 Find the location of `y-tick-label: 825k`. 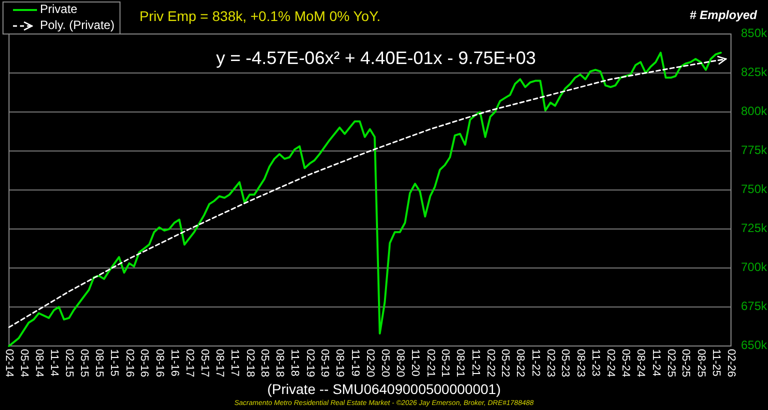

y-tick-label: 825k is located at coordinates (754, 72).